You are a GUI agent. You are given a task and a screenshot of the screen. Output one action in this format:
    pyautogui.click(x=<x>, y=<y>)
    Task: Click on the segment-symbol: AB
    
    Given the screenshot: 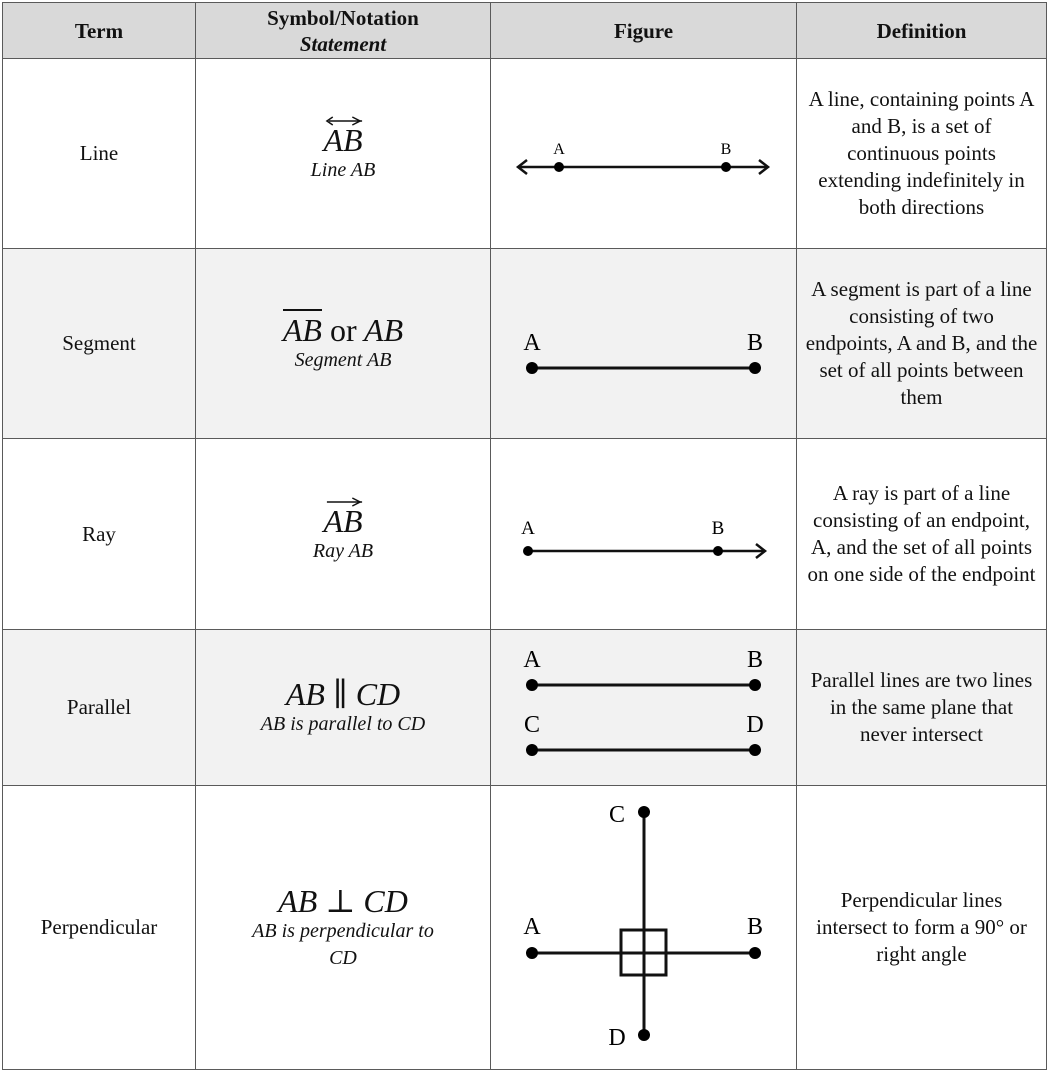 What is the action you would take?
    pyautogui.click(x=302, y=328)
    